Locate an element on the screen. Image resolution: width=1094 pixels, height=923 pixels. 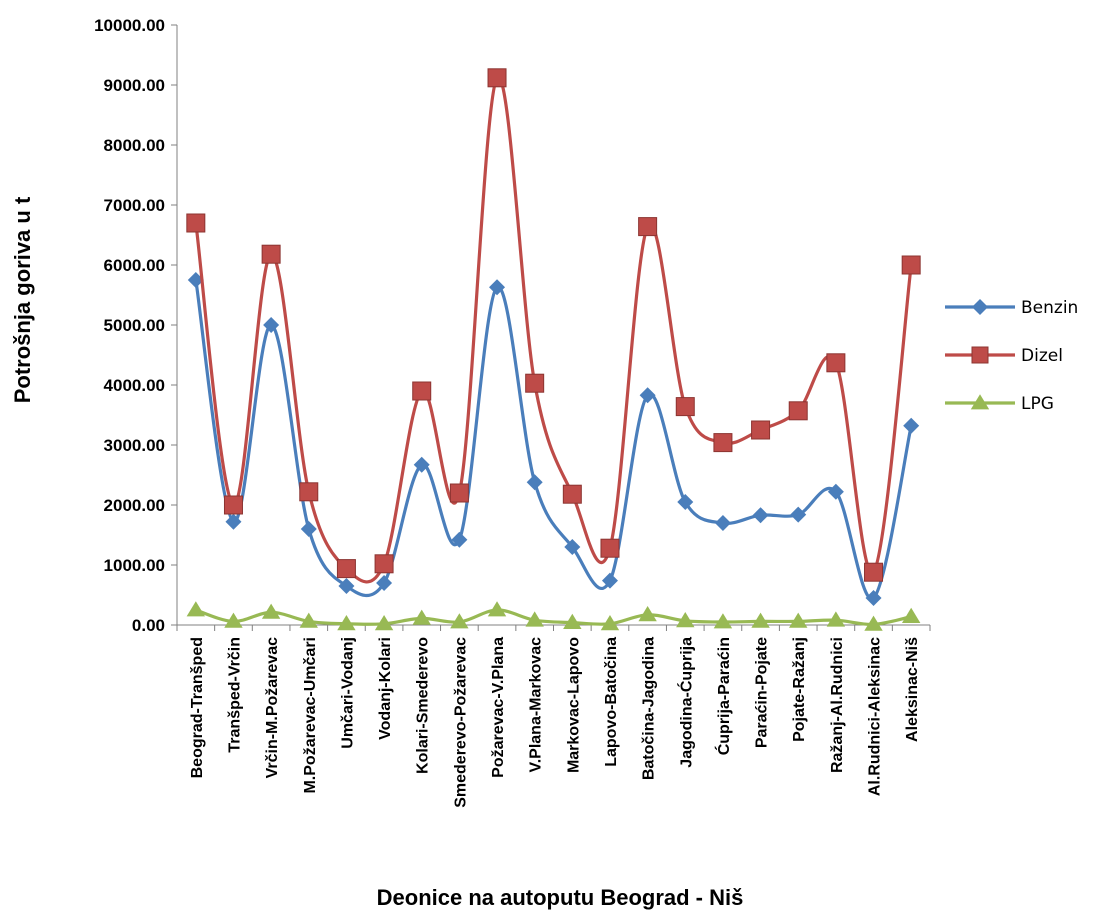
x-axis-title: Deonice na autoputu Beograd - Niš is located at coordinates (560, 897).